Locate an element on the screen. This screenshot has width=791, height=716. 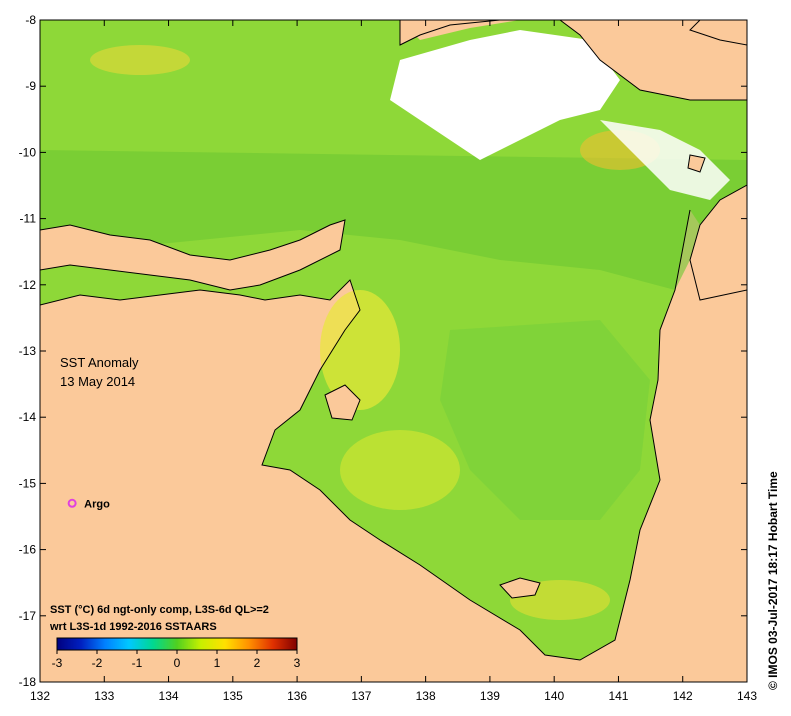
x-tick-label: 136 is located at coordinates (297, 696).